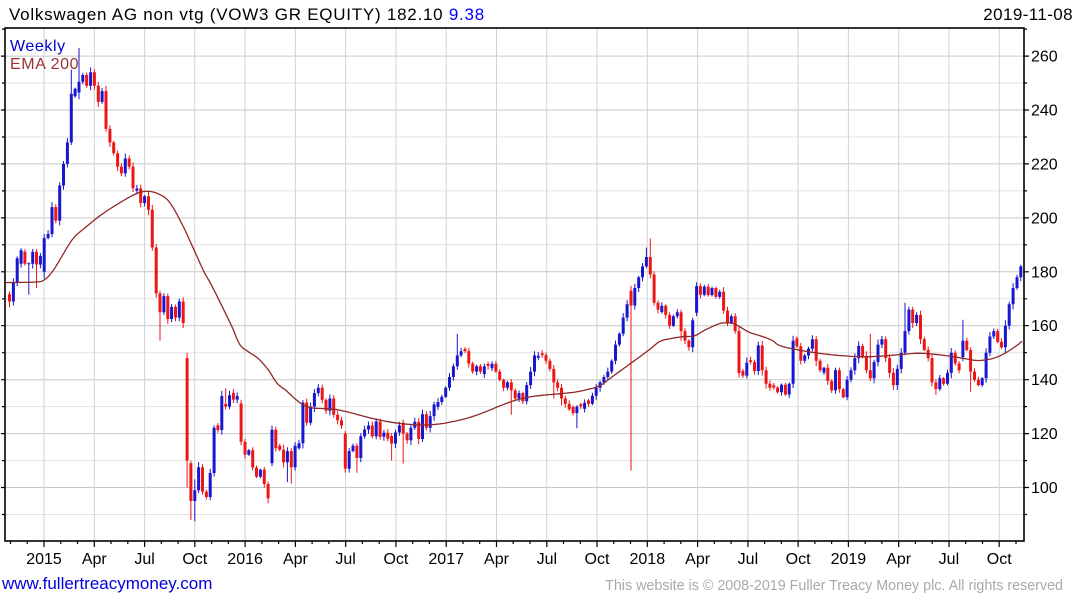 The image size is (1075, 605). Describe the element at coordinates (44, 559) in the screenshot. I see `svg-text: 2015` at that location.